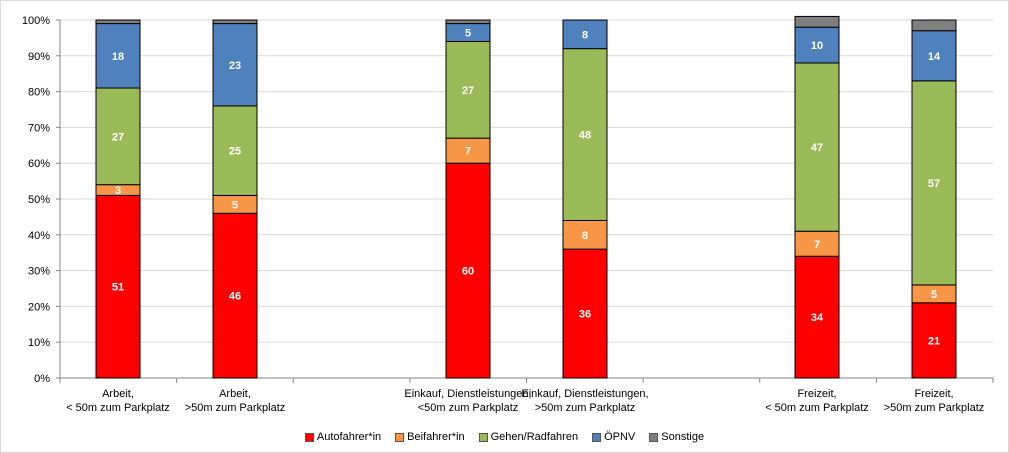 The image size is (1009, 453). What do you see at coordinates (468, 408) in the screenshot?
I see `x-category-label: <50m zum Parkplatz` at bounding box center [468, 408].